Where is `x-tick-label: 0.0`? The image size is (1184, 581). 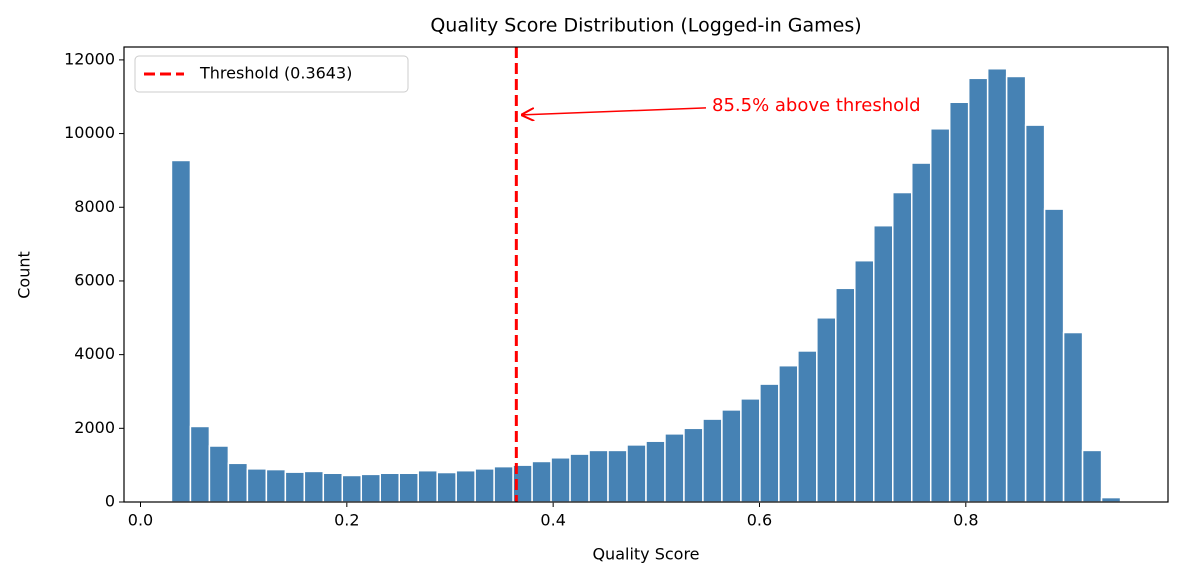
x-tick-label: 0.0 is located at coordinates (140, 520).